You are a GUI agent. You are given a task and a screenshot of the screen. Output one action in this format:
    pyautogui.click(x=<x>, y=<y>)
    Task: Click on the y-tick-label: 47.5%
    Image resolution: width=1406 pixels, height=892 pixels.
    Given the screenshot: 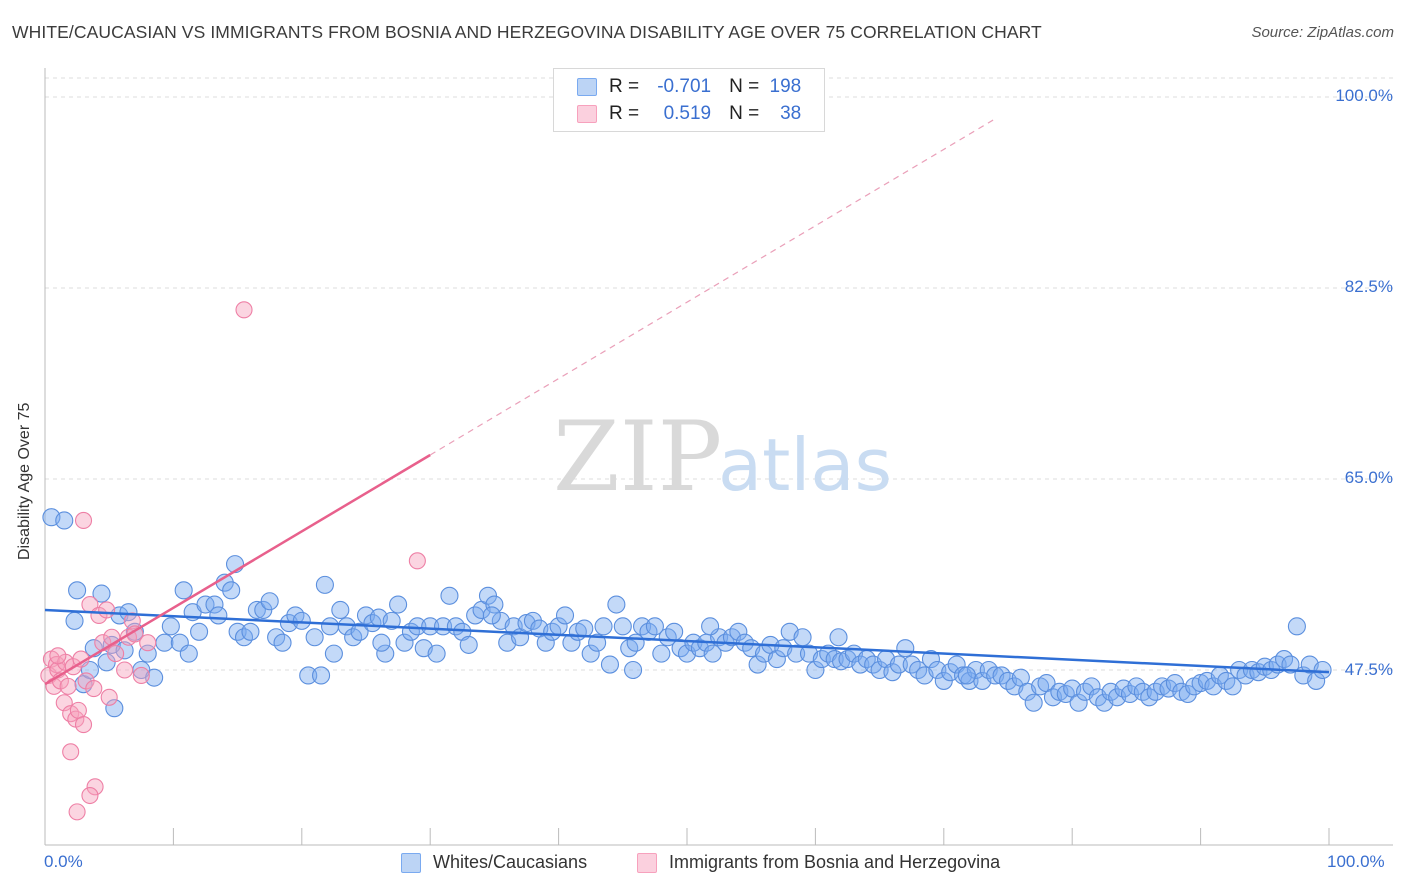 What is the action you would take?
    pyautogui.click(x=1368, y=669)
    